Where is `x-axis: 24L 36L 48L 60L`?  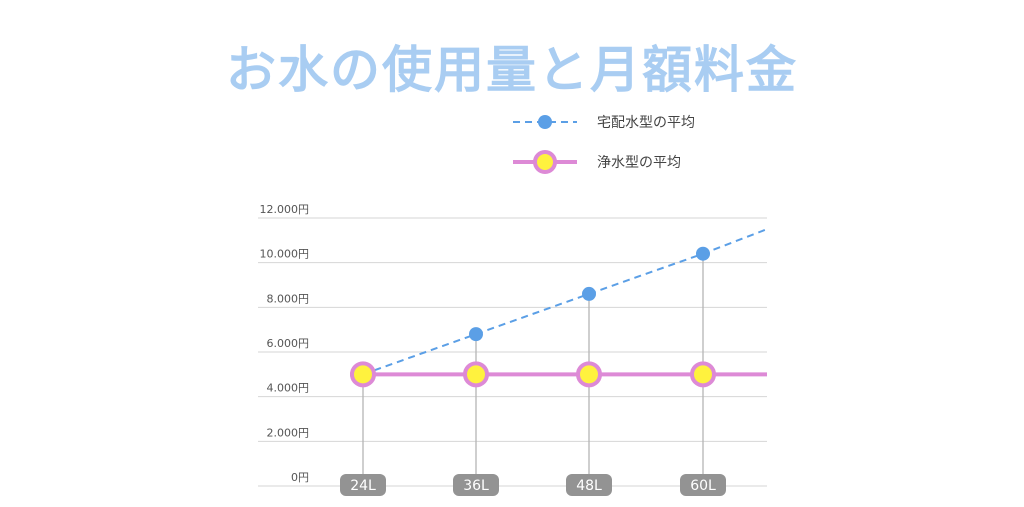
x-axis: 24L 36L 48L 60L is located at coordinates (533, 485).